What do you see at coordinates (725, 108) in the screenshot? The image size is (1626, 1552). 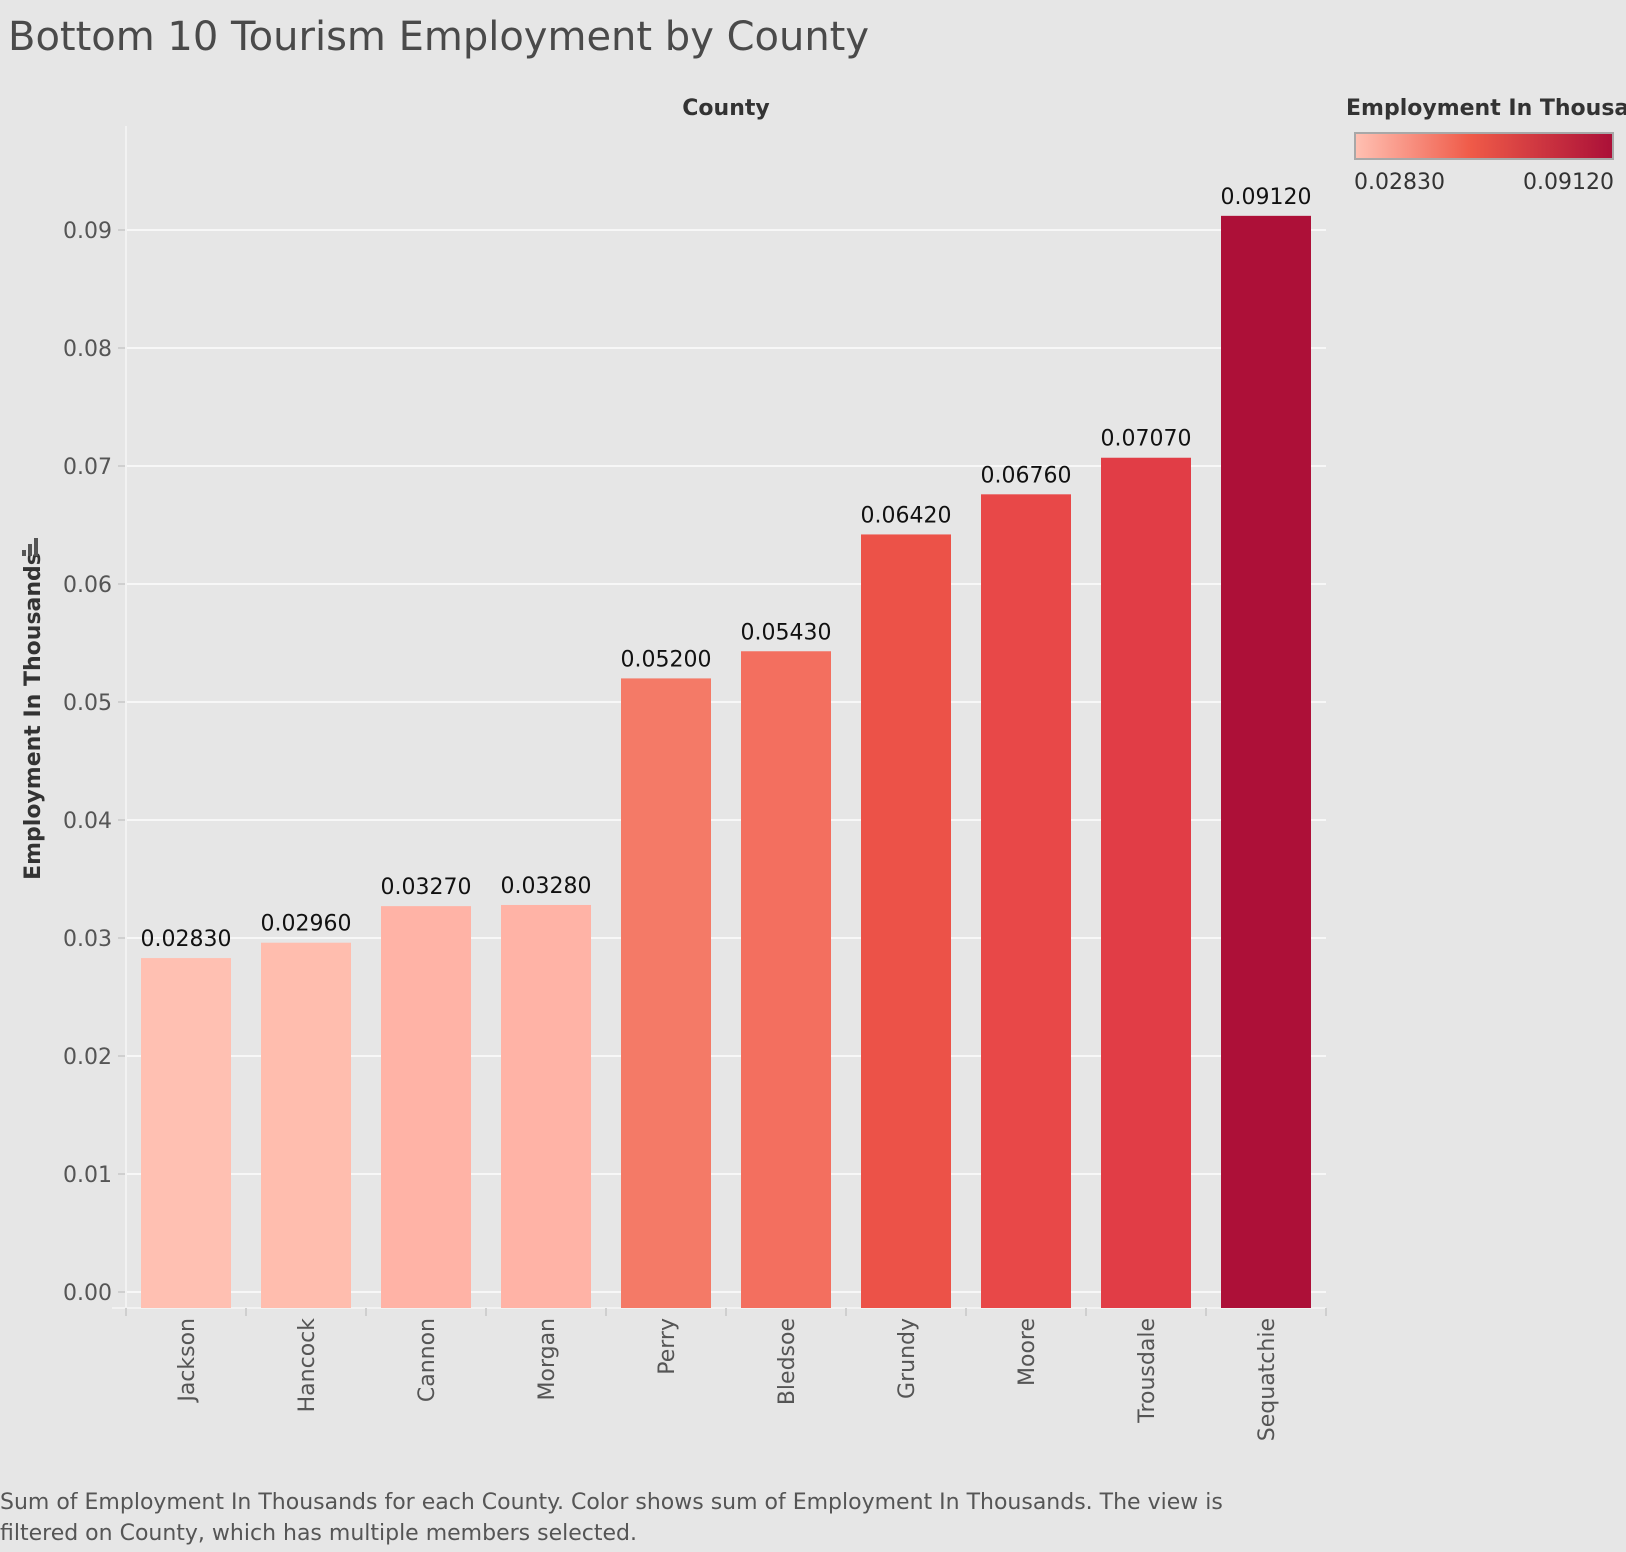 I see `column-header: County` at bounding box center [725, 108].